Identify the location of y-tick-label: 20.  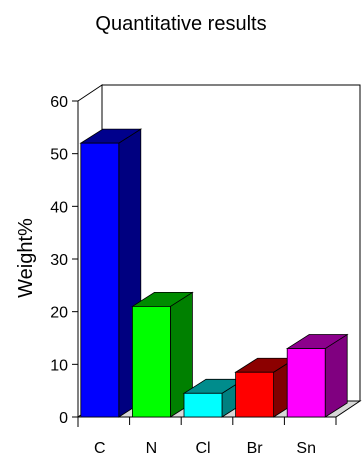
(59, 313).